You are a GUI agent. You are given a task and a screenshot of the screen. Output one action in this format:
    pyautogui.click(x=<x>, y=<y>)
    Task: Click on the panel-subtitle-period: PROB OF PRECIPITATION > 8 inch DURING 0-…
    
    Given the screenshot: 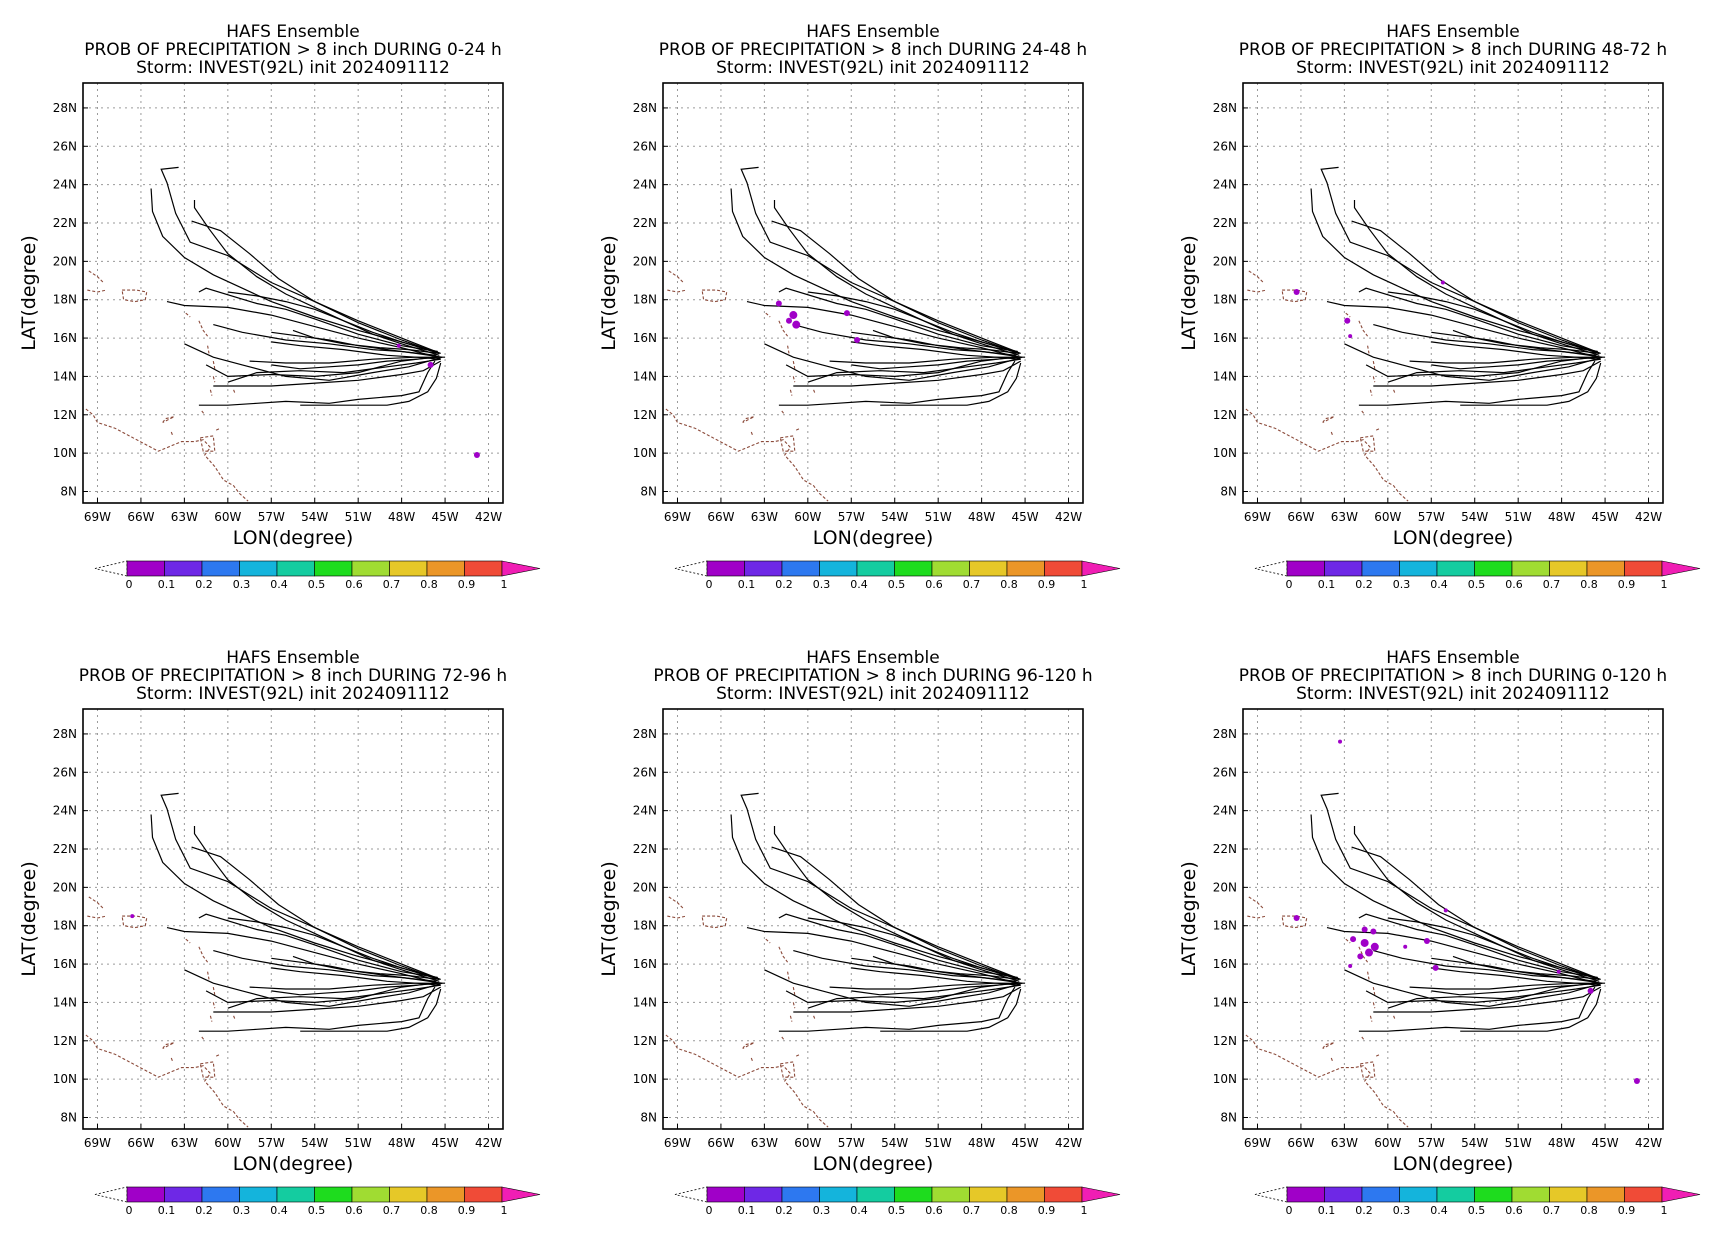 What is the action you would take?
    pyautogui.click(x=293, y=50)
    